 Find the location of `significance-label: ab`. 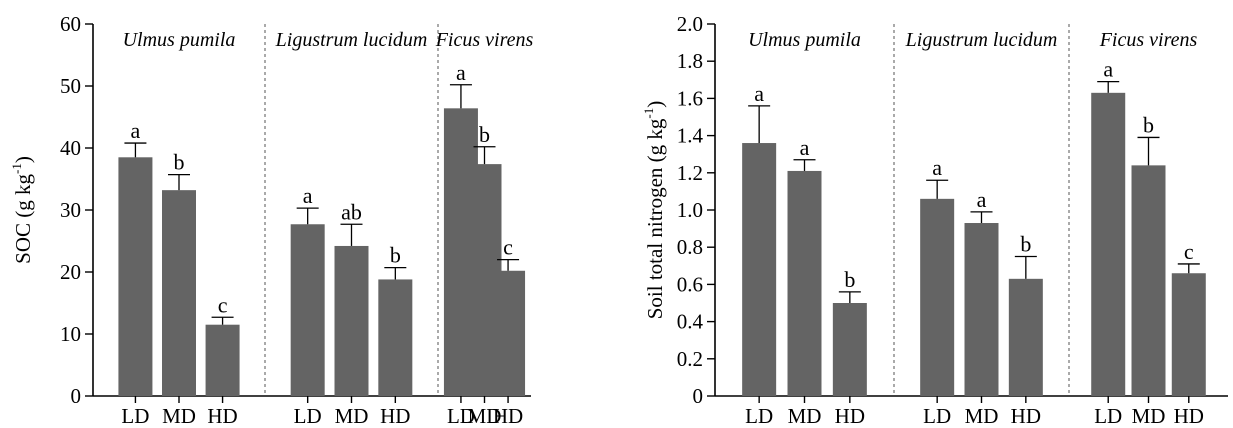

significance-label: ab is located at coordinates (351, 211).